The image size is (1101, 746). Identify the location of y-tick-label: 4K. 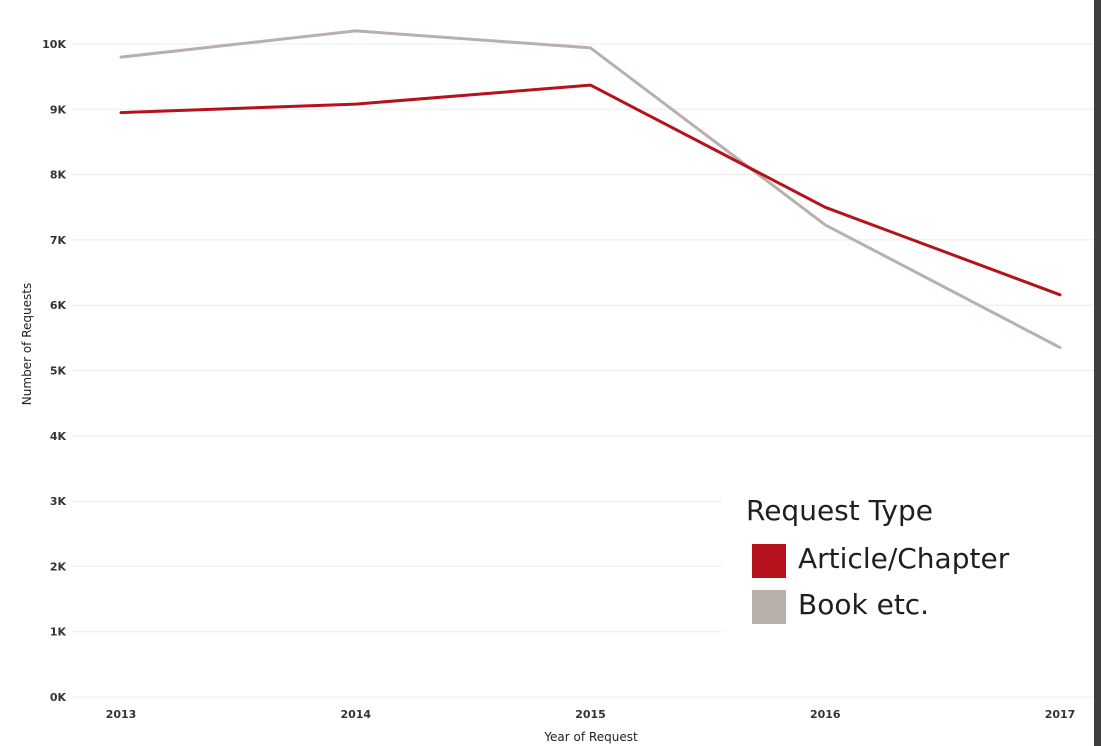
(58, 436).